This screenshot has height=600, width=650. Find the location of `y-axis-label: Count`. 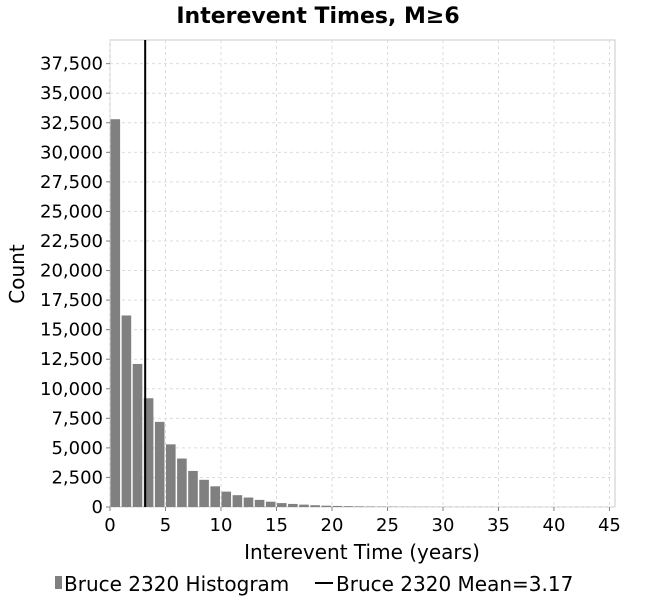

y-axis-label: Count is located at coordinates (17, 274).